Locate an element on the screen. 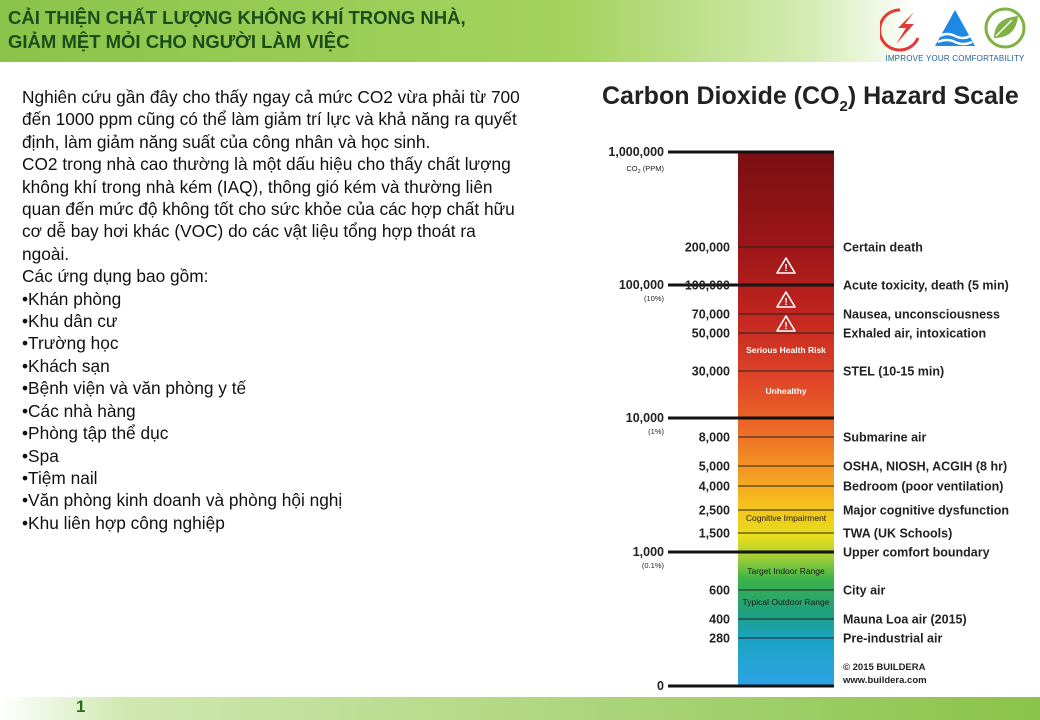 This screenshot has width=1040, height=720. level-description-label: STEL (10-15 min) is located at coordinates (893, 372).